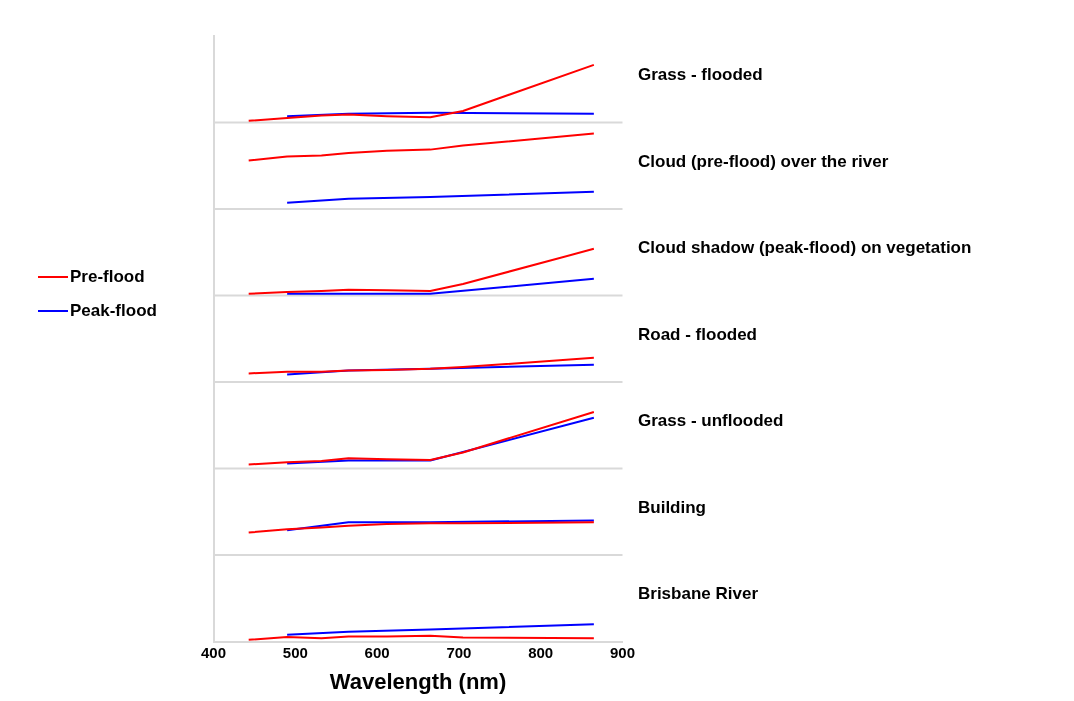 The image size is (1074, 701). I want to click on text: Grass - unflooded, so click(711, 421).